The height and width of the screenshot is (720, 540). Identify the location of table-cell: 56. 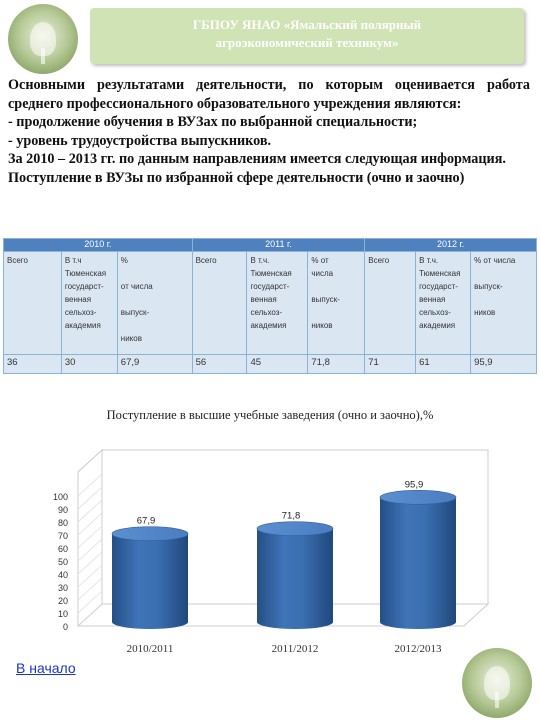
(219, 364).